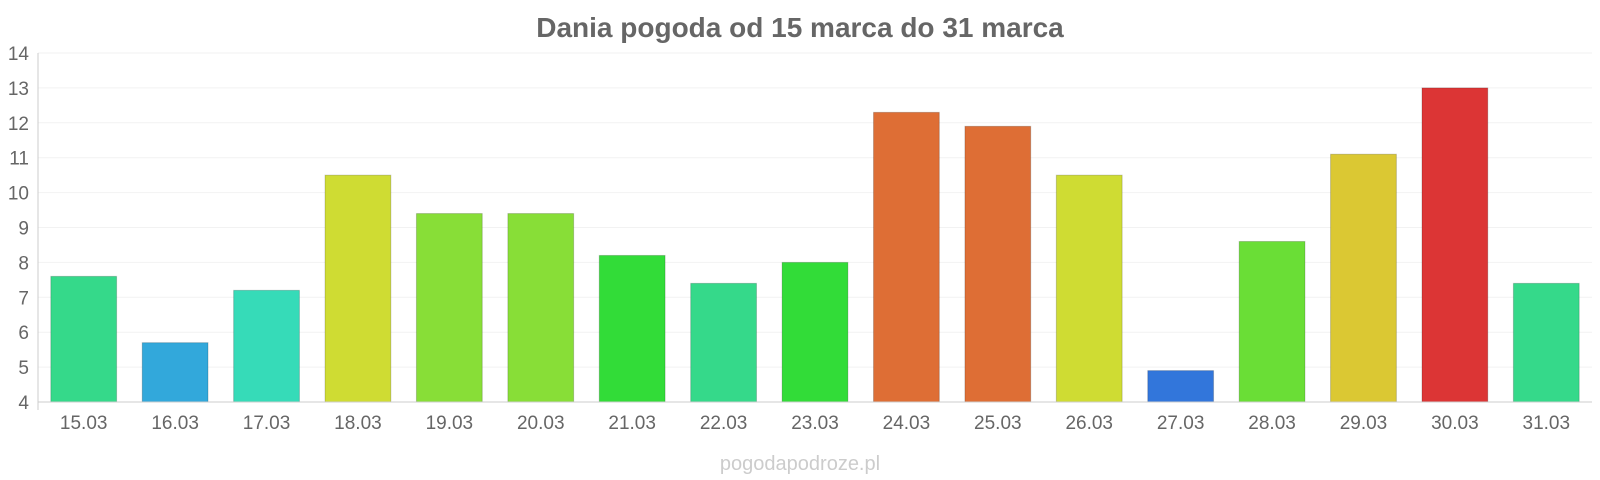  What do you see at coordinates (541, 423) in the screenshot?
I see `x-tick-label: 20.03` at bounding box center [541, 423].